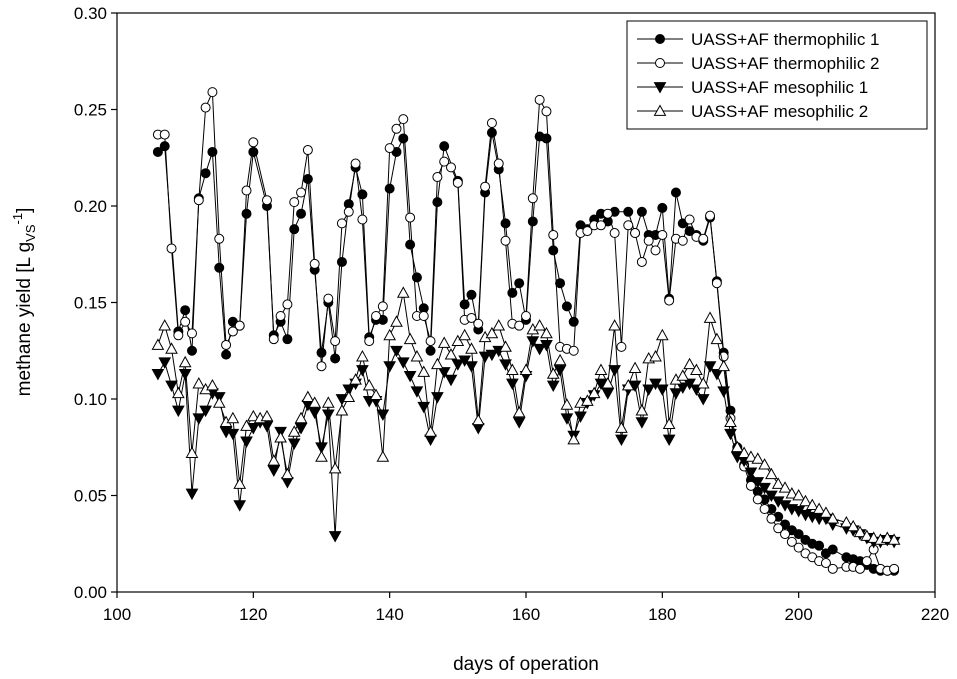 This screenshot has width=957, height=679. I want to click on y-tick-label: 0.25, so click(90, 110).